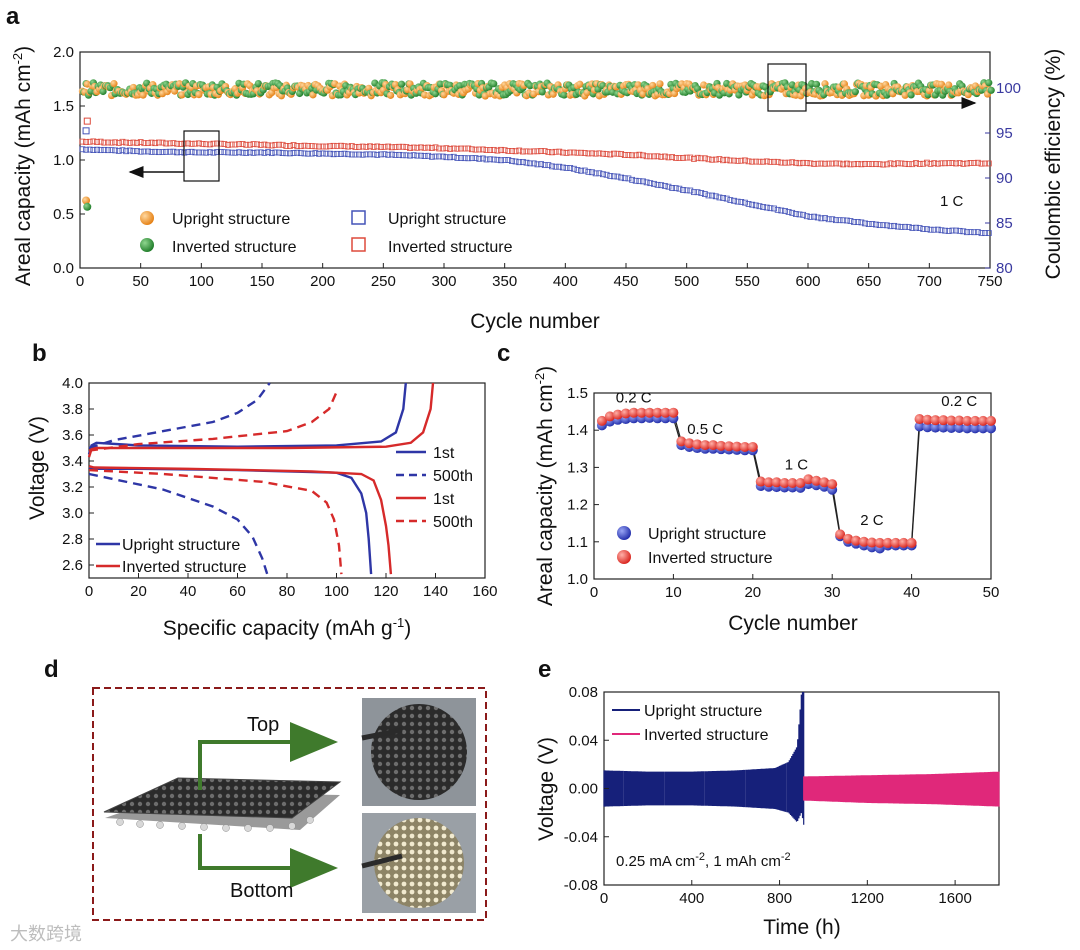 The height and width of the screenshot is (950, 1080). I want to click on rate-label: 0.2 C, so click(959, 401).